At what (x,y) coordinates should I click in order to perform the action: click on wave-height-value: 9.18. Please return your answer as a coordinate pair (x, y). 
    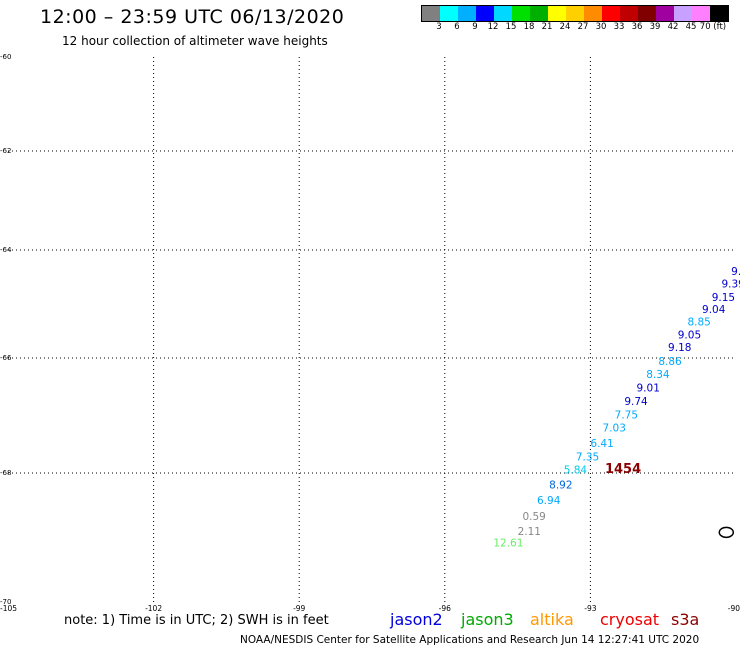
    Looking at the image, I should click on (679, 348).